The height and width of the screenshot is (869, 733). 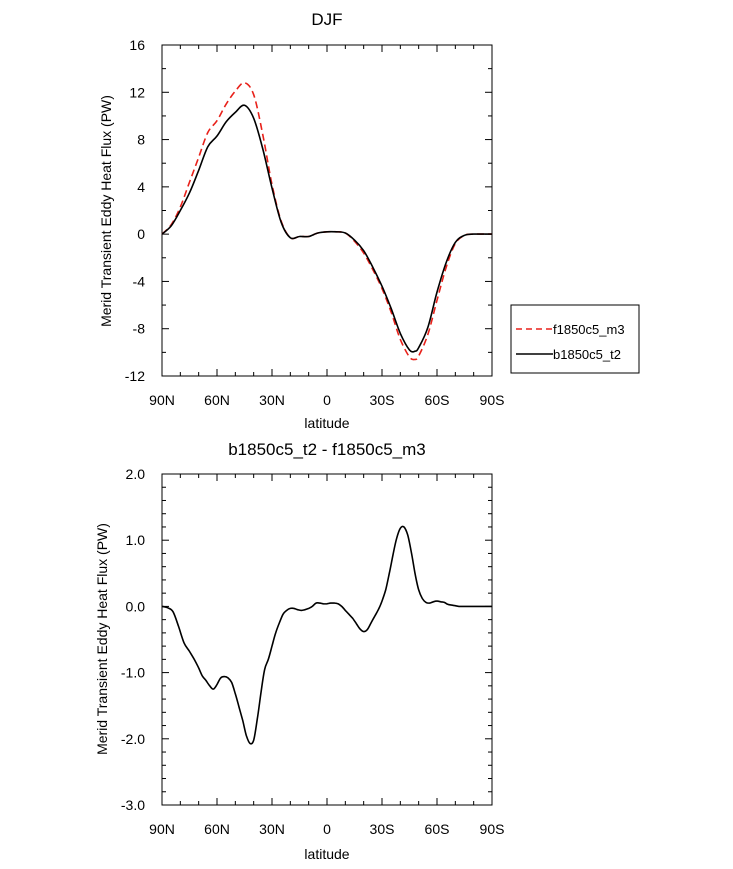 What do you see at coordinates (587, 354) in the screenshot?
I see `legend-label-b1850c5-t2: b1850c5_t2` at bounding box center [587, 354].